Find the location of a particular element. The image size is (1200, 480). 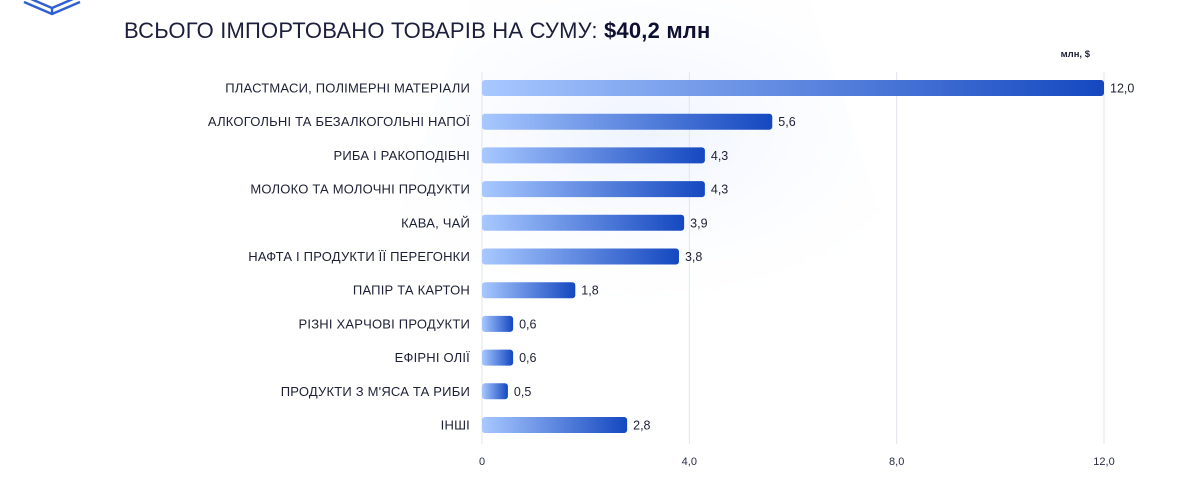

value-label: 3,8 is located at coordinates (693, 257).